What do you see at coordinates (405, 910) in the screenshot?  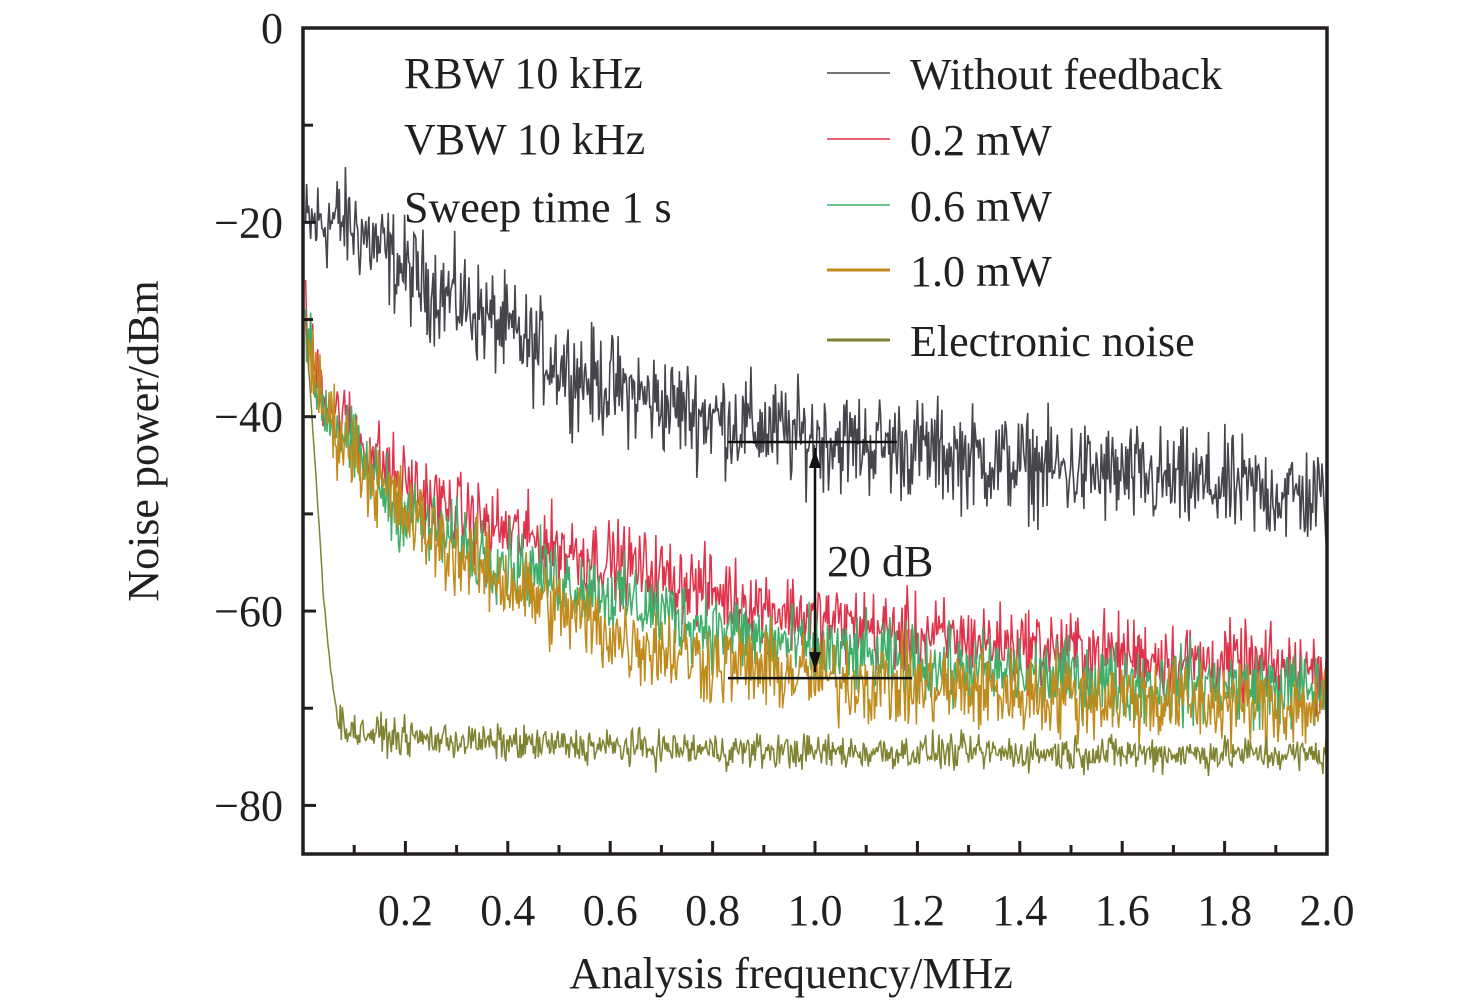 I see `x-tick-label: 0.2` at bounding box center [405, 910].